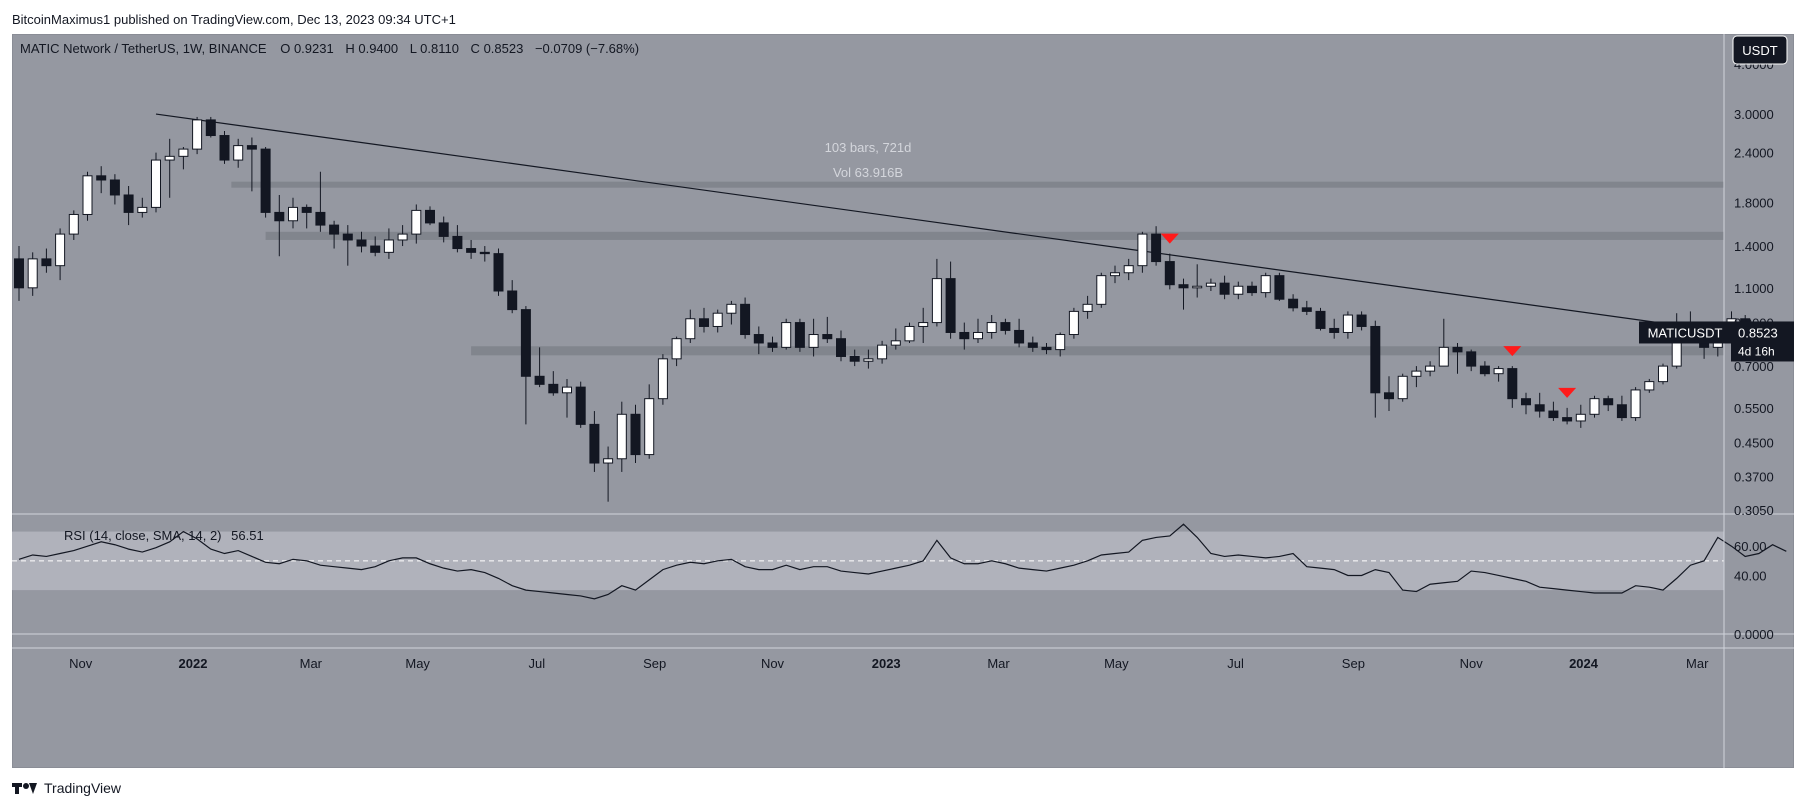  What do you see at coordinates (1754, 477) in the screenshot?
I see `price-tick-label: 0.3700` at bounding box center [1754, 477].